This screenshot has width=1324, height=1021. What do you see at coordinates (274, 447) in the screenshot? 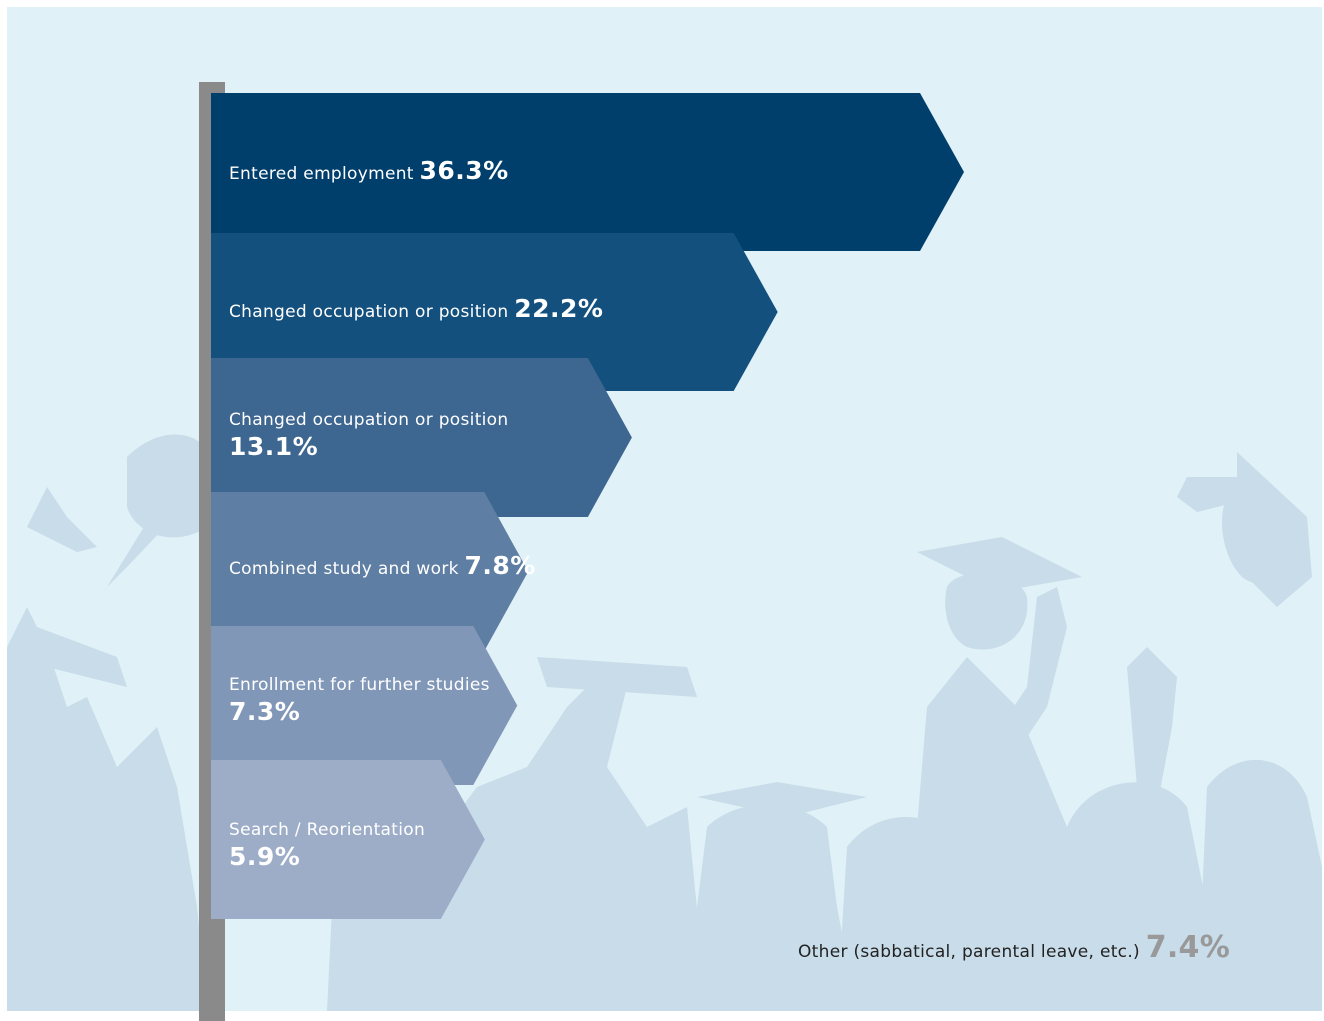
I see `data-label: 13.1%` at bounding box center [274, 447].